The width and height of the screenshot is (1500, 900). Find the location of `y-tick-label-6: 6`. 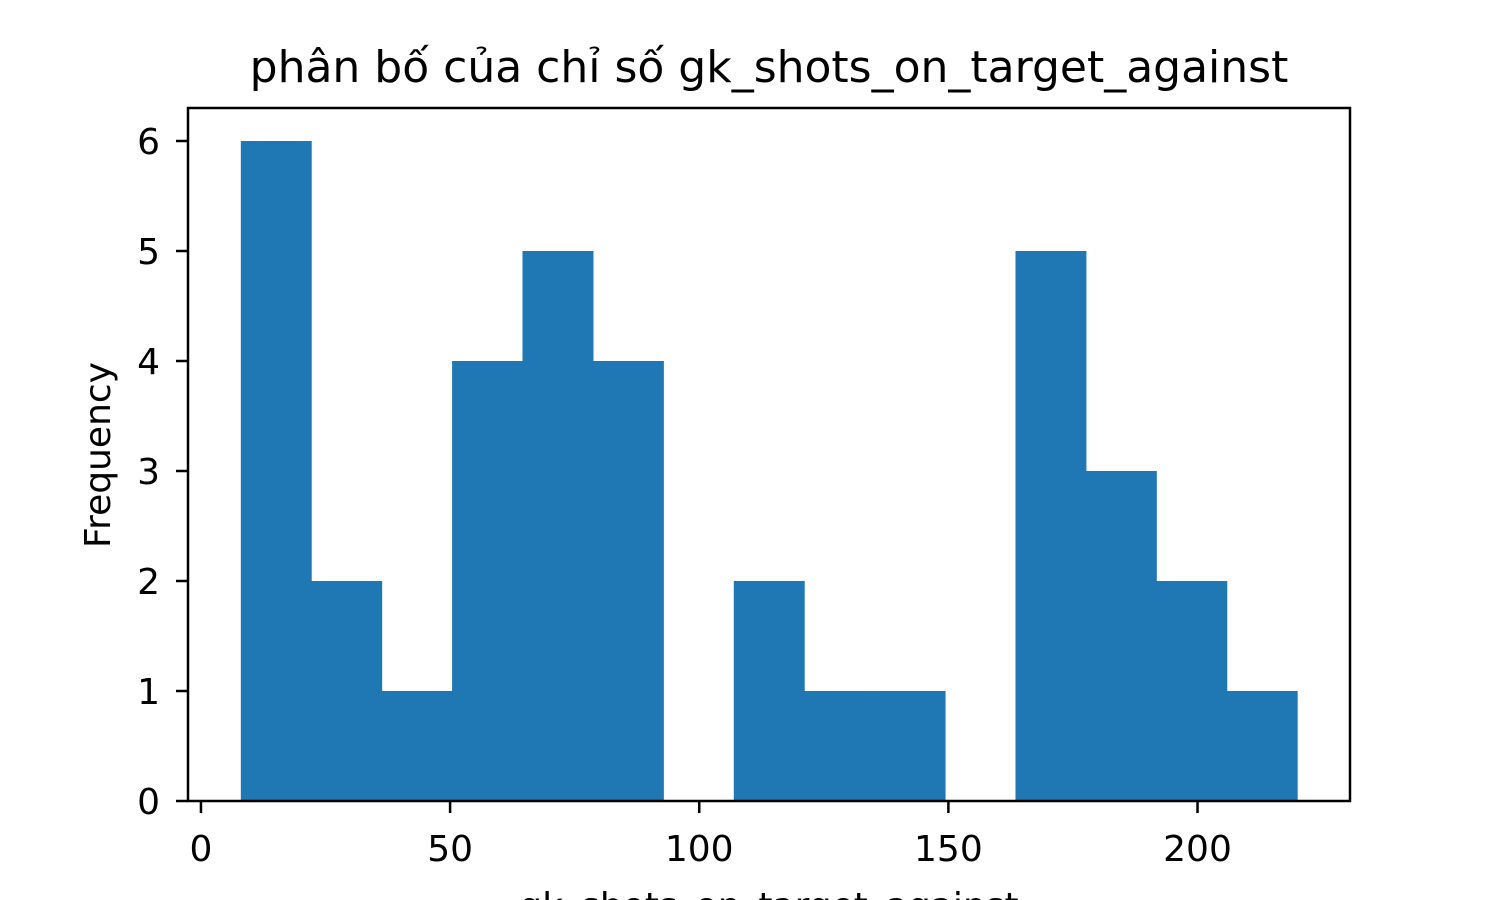

y-tick-label-6: 6 is located at coordinates (148, 142).